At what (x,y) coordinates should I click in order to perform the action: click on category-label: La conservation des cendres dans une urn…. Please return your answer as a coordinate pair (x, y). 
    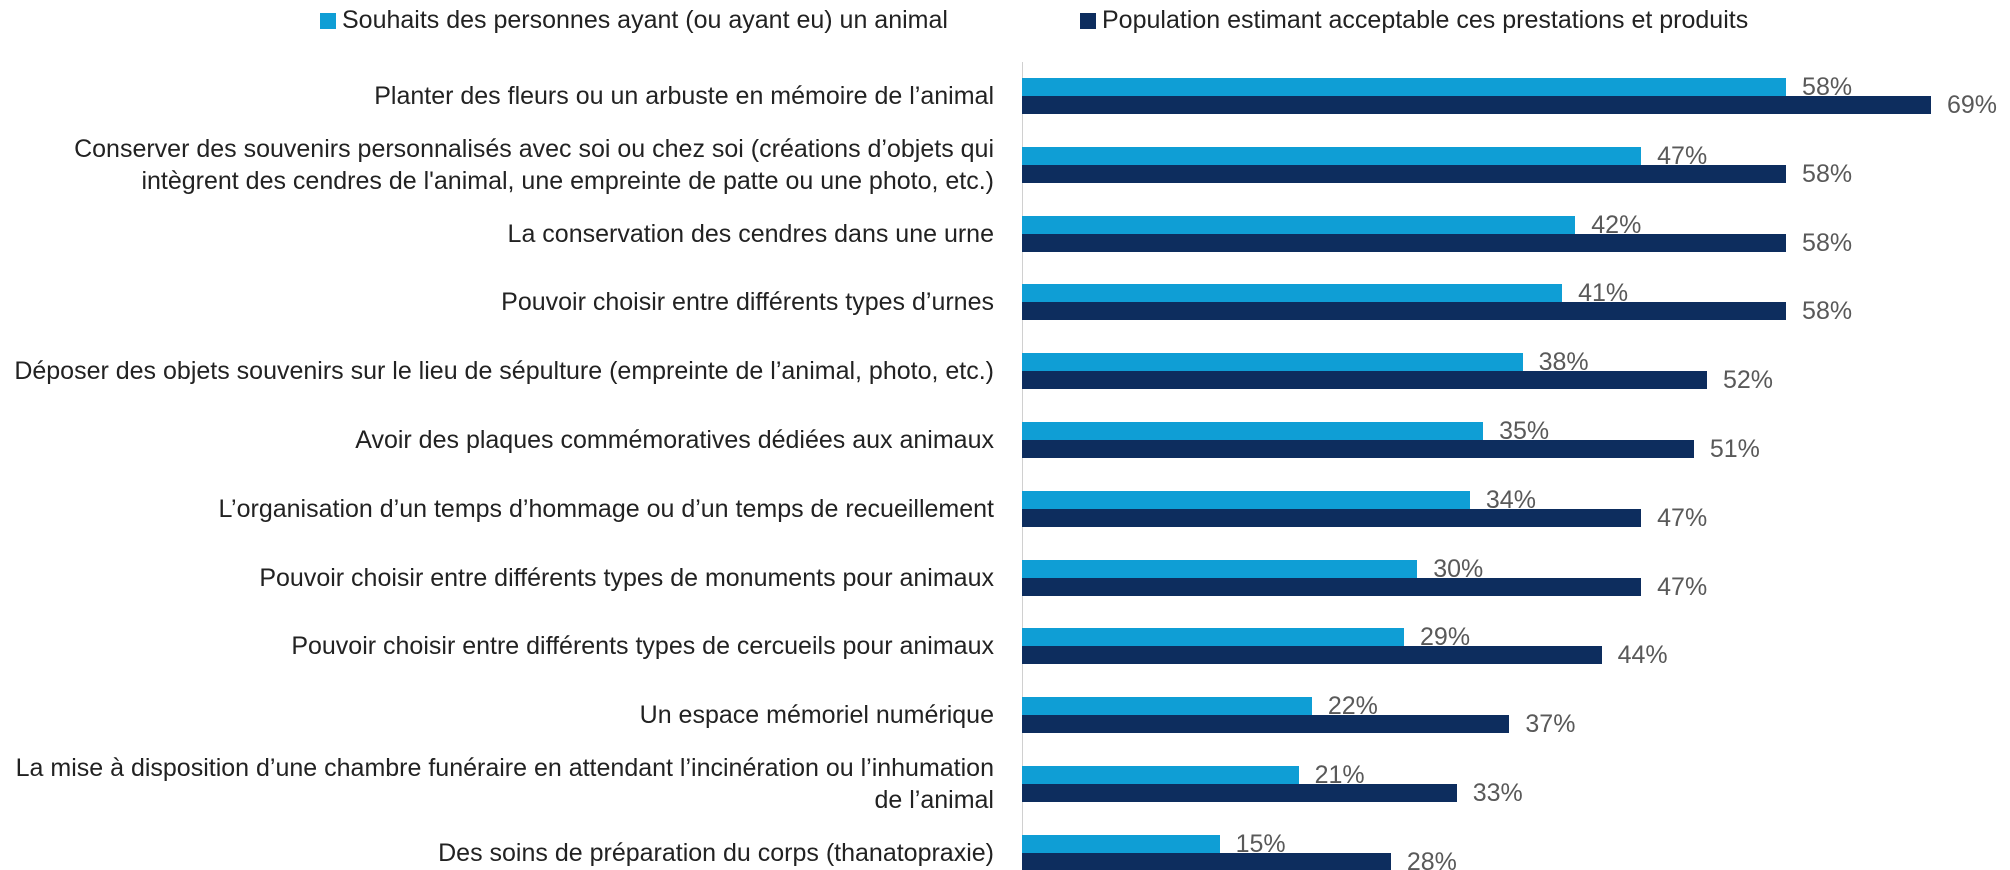
    Looking at the image, I should click on (750, 233).